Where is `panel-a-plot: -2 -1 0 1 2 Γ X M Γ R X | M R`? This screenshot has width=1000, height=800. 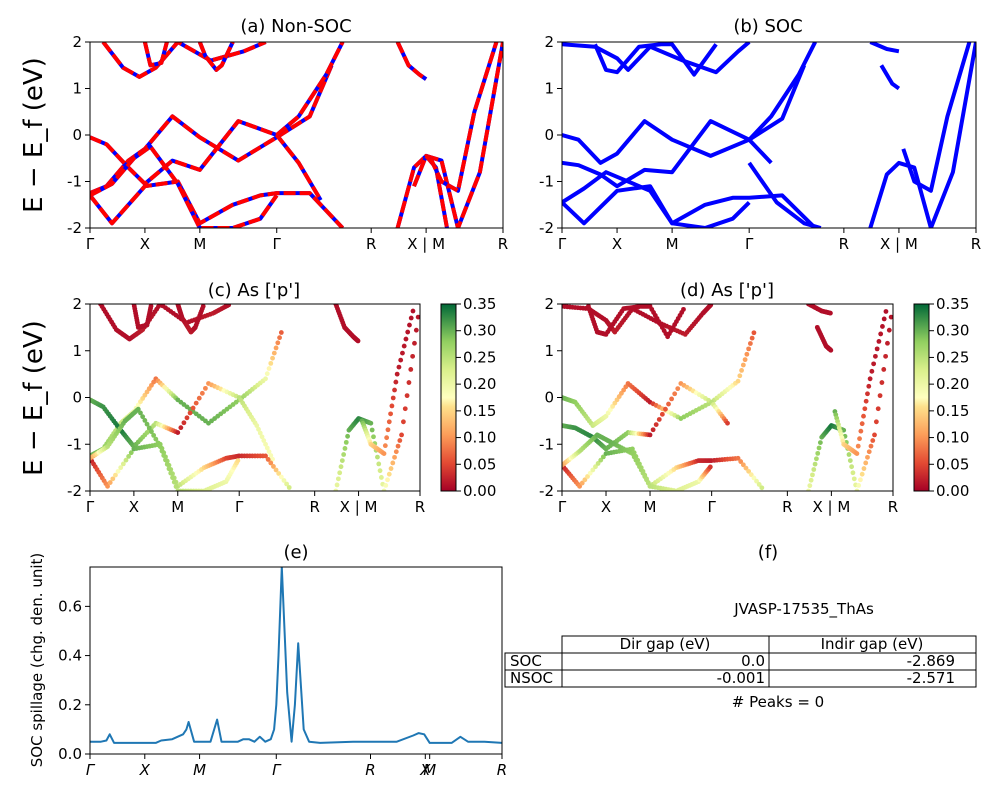 panel-a-plot: -2 -1 0 1 2 Γ X M Γ R X | M R is located at coordinates (287, 143).